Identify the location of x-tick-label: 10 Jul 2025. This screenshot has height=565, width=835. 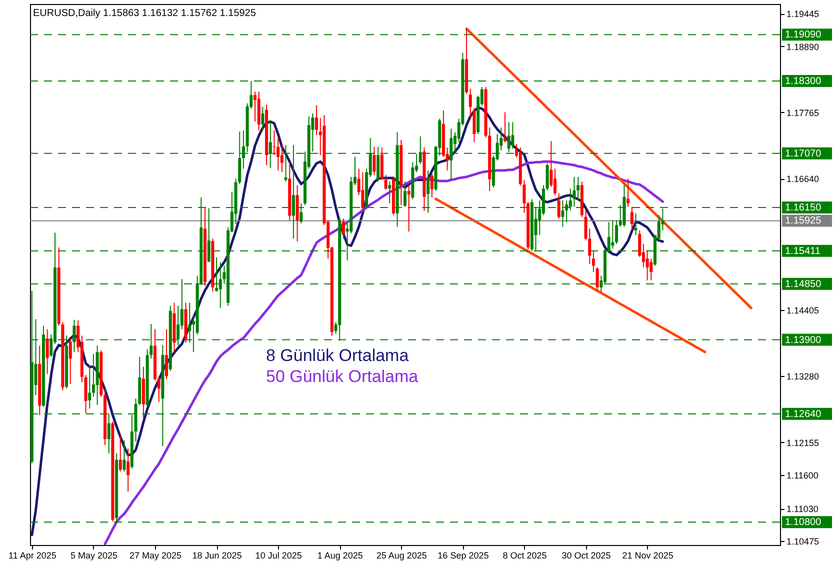
(278, 555).